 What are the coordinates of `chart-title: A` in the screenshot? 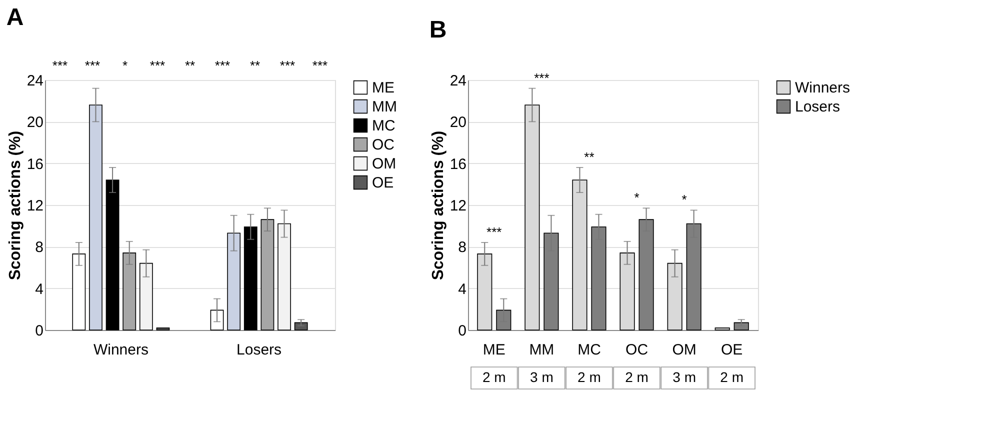 It's located at (15, 17).